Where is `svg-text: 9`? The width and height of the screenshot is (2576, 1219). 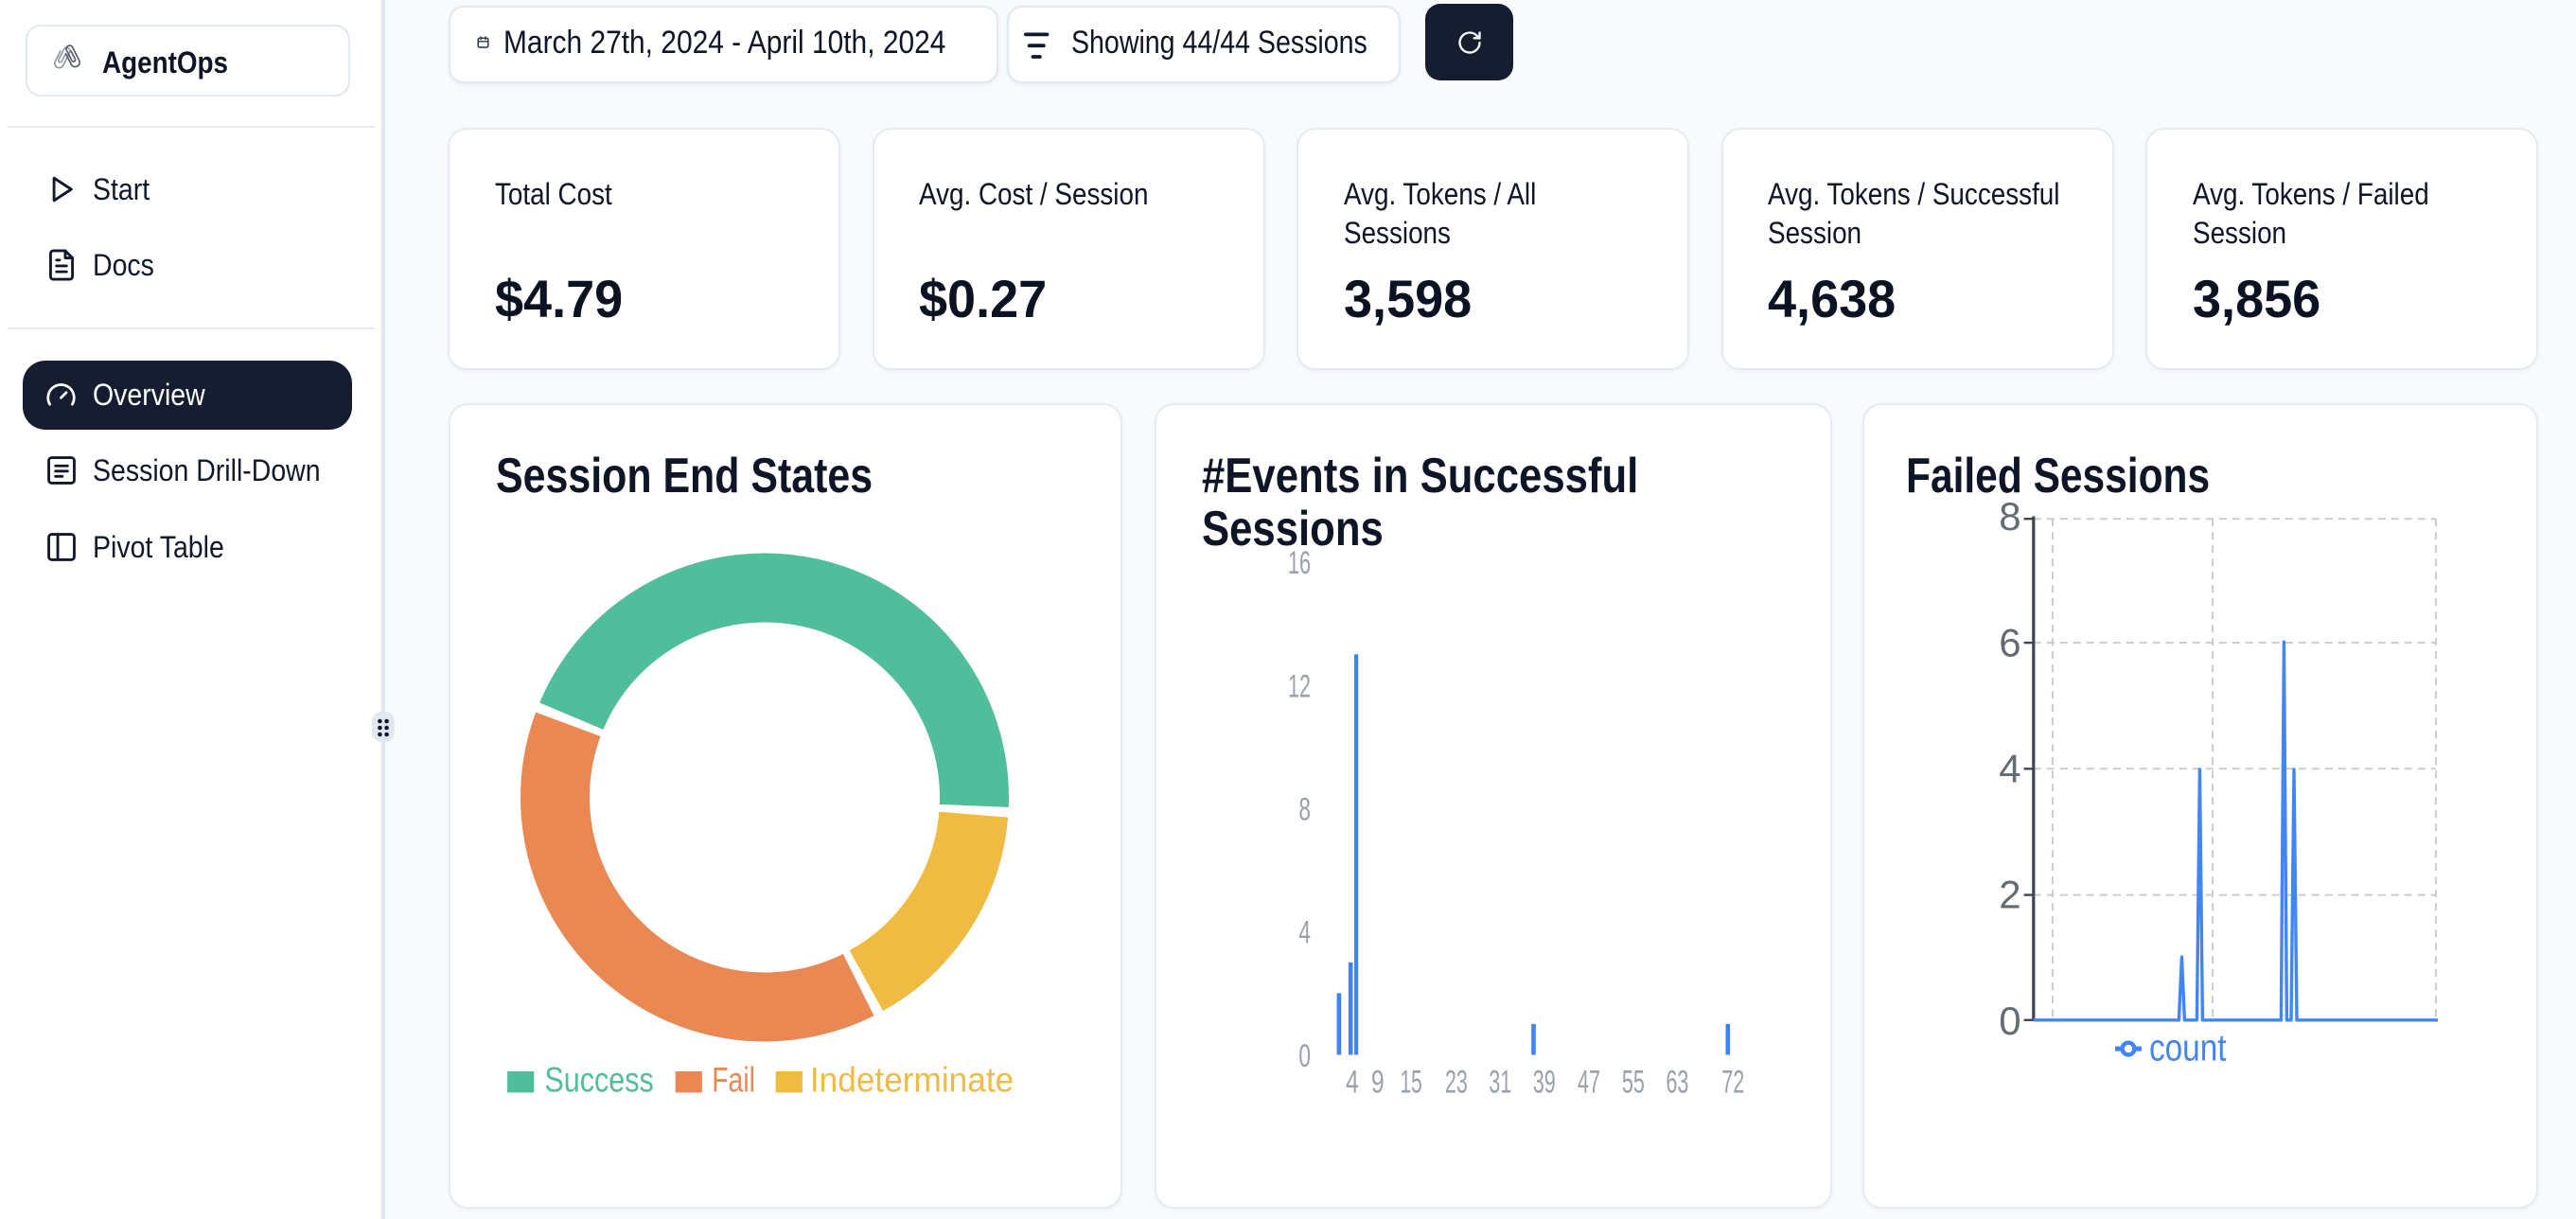
svg-text: 9 is located at coordinates (1378, 1082).